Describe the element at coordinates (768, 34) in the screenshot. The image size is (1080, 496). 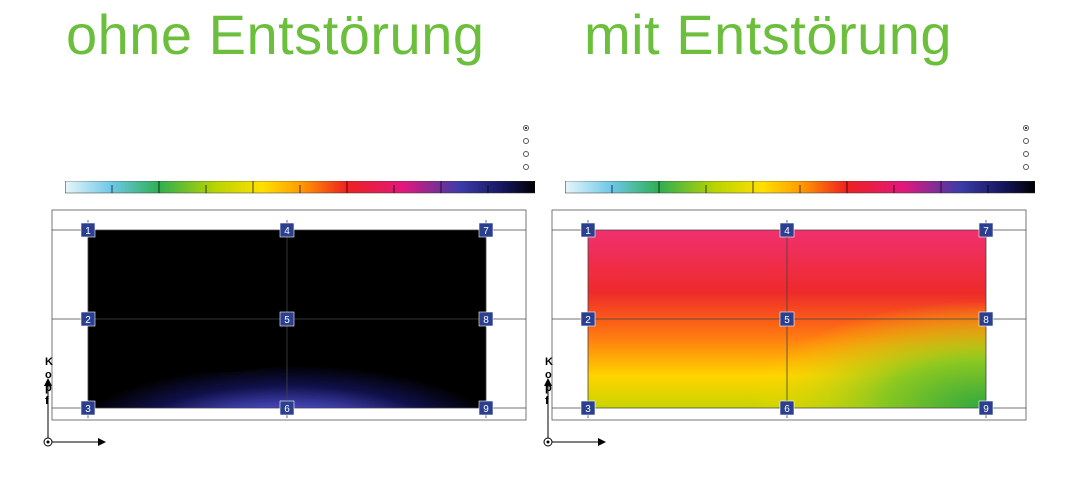
I see `heading-with: mit Entstörung` at that location.